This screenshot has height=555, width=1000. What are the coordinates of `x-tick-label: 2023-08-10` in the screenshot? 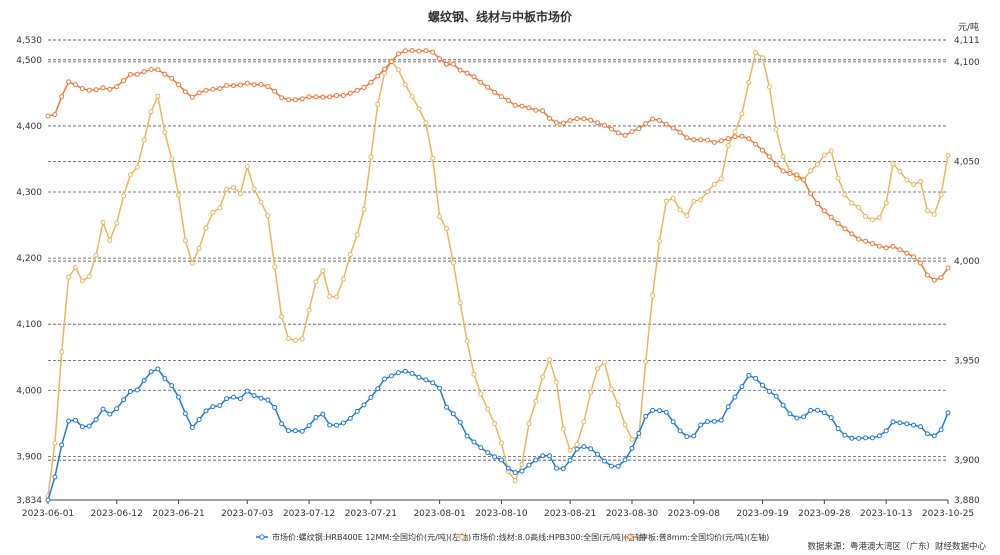 It's located at (501, 514).